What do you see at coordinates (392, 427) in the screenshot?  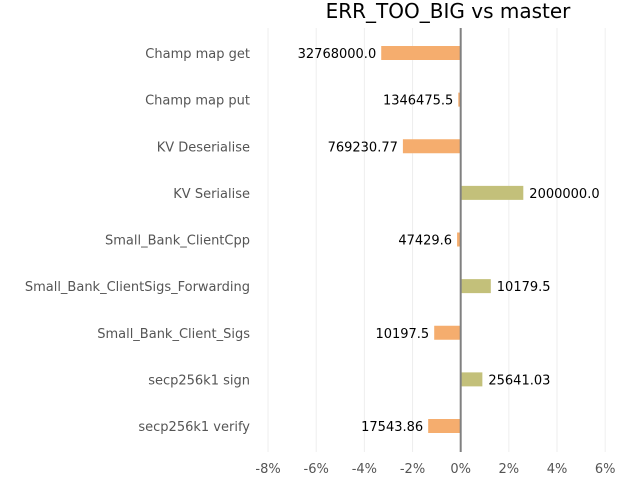 I see `data-label: 17543.86` at bounding box center [392, 427].